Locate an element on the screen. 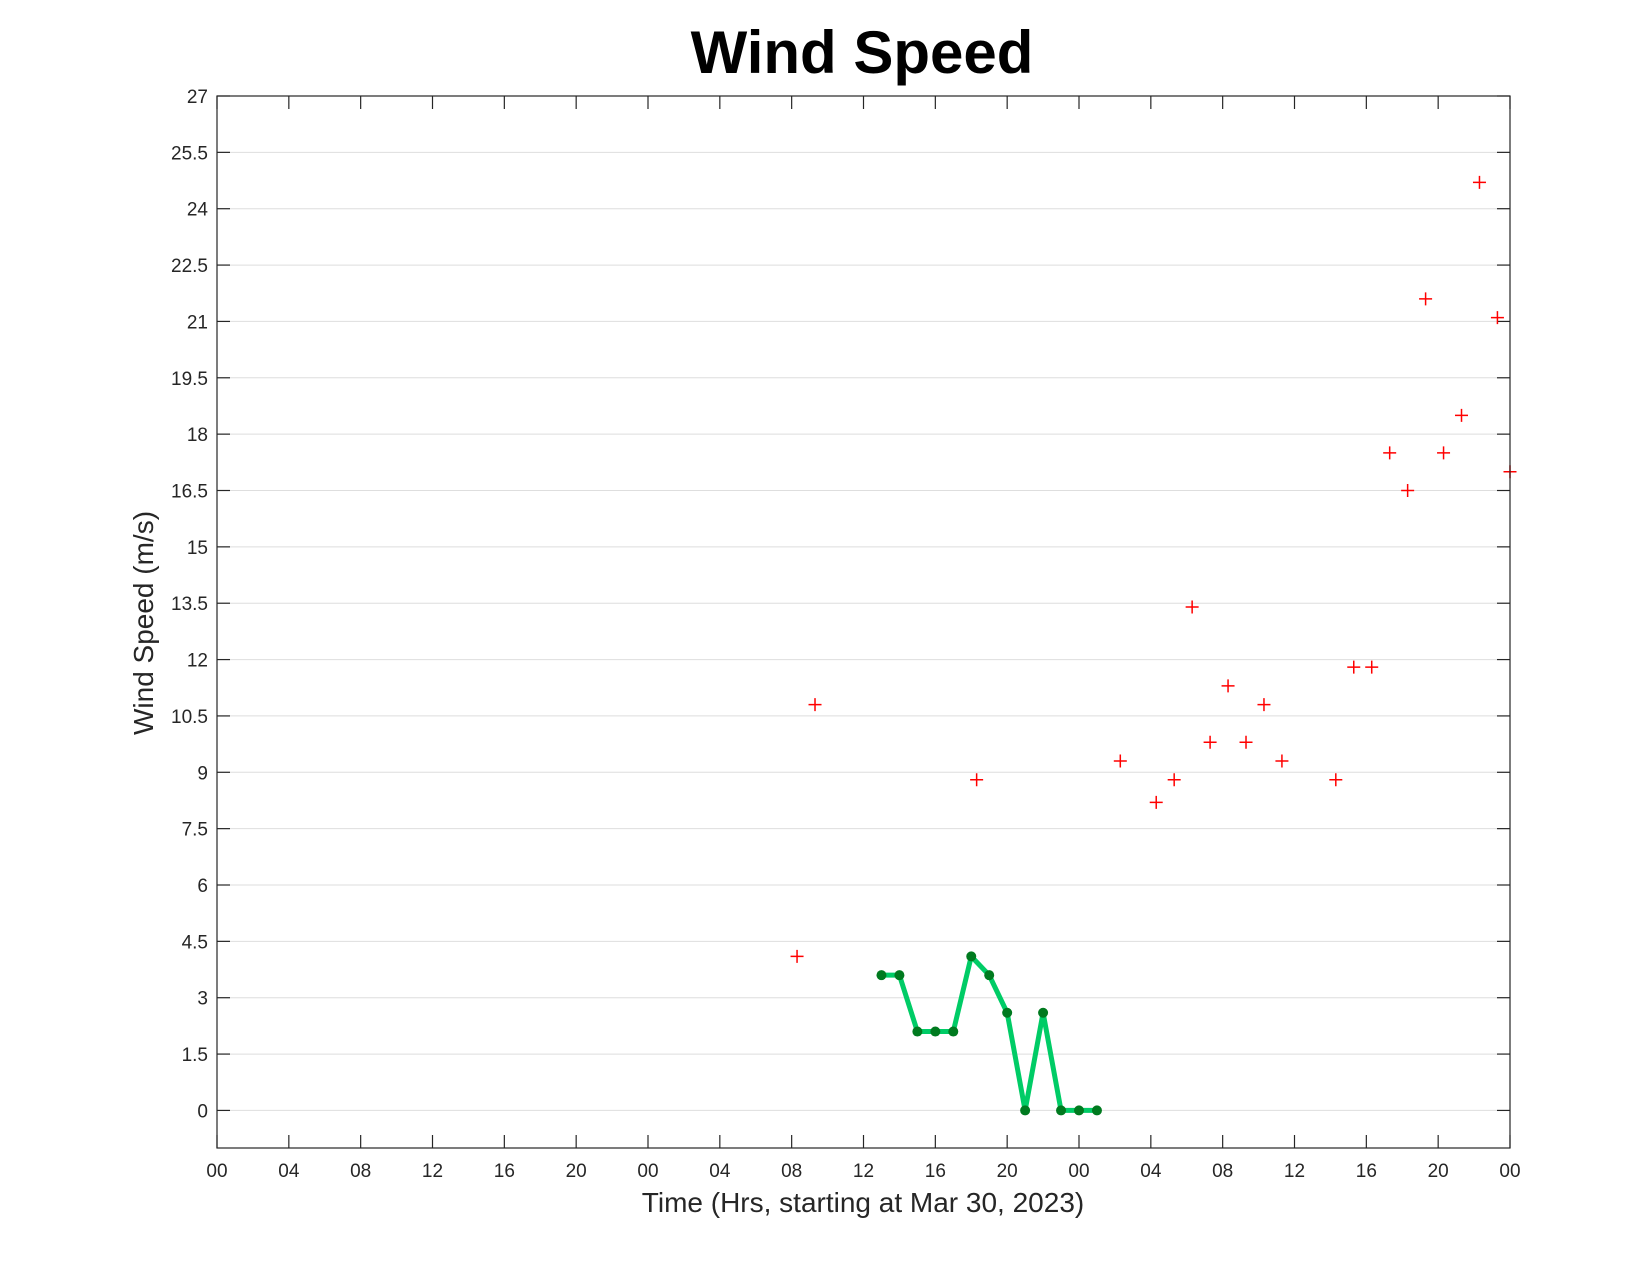 This screenshot has width=1650, height=1275. y-tick-label: 3 is located at coordinates (202, 999).